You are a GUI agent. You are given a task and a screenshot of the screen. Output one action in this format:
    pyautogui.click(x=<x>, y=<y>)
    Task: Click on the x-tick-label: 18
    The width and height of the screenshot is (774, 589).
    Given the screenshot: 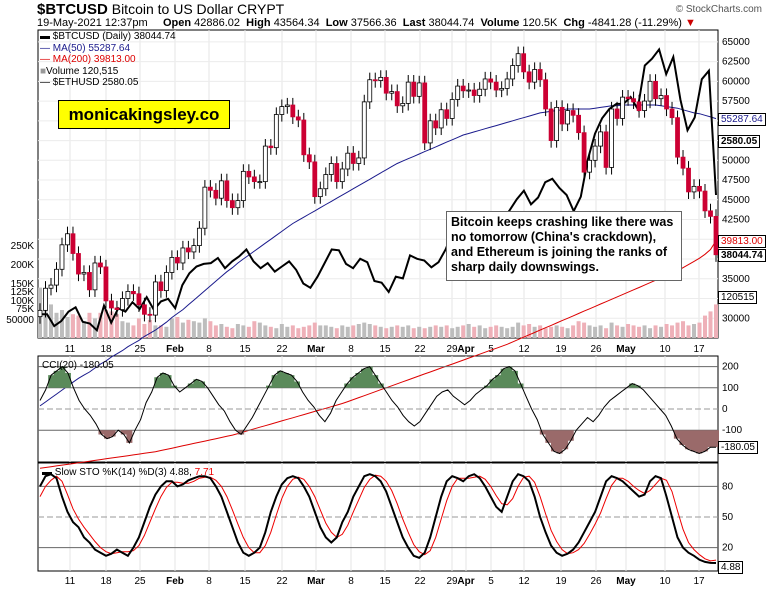 What is the action you would take?
    pyautogui.click(x=106, y=349)
    